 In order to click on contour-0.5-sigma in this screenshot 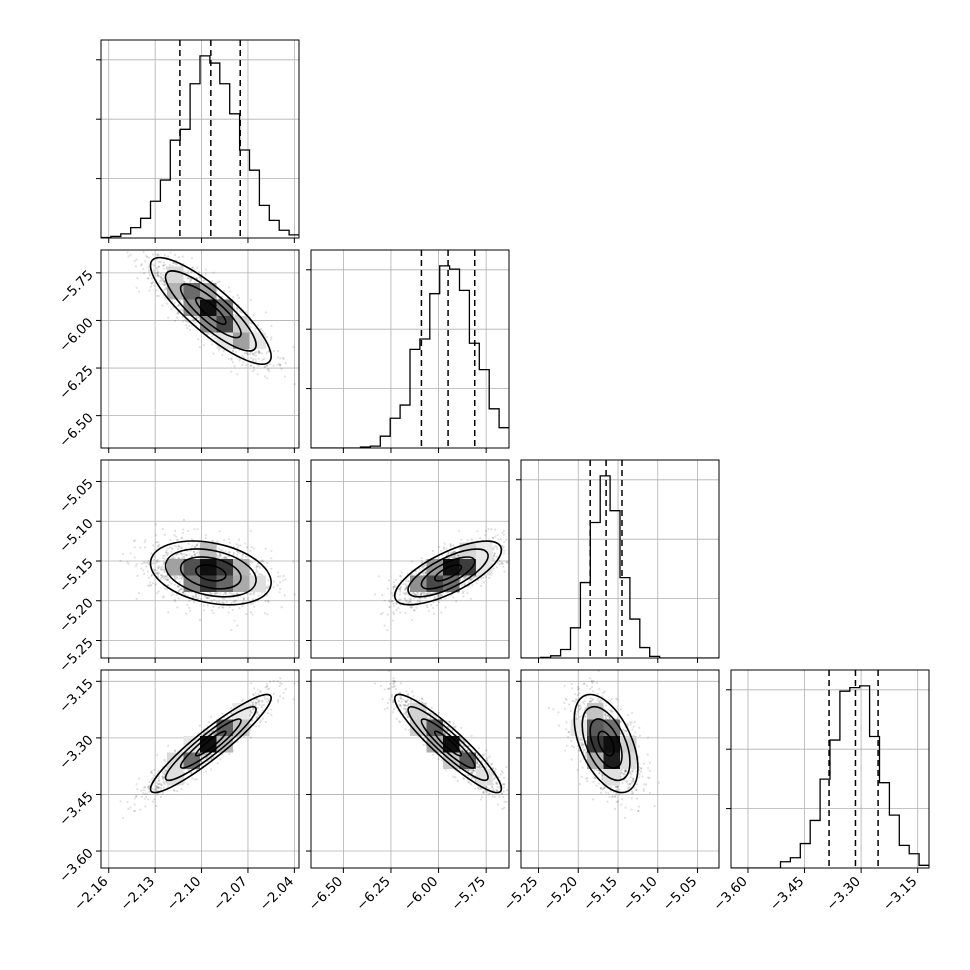, I will do `click(210, 573)`.